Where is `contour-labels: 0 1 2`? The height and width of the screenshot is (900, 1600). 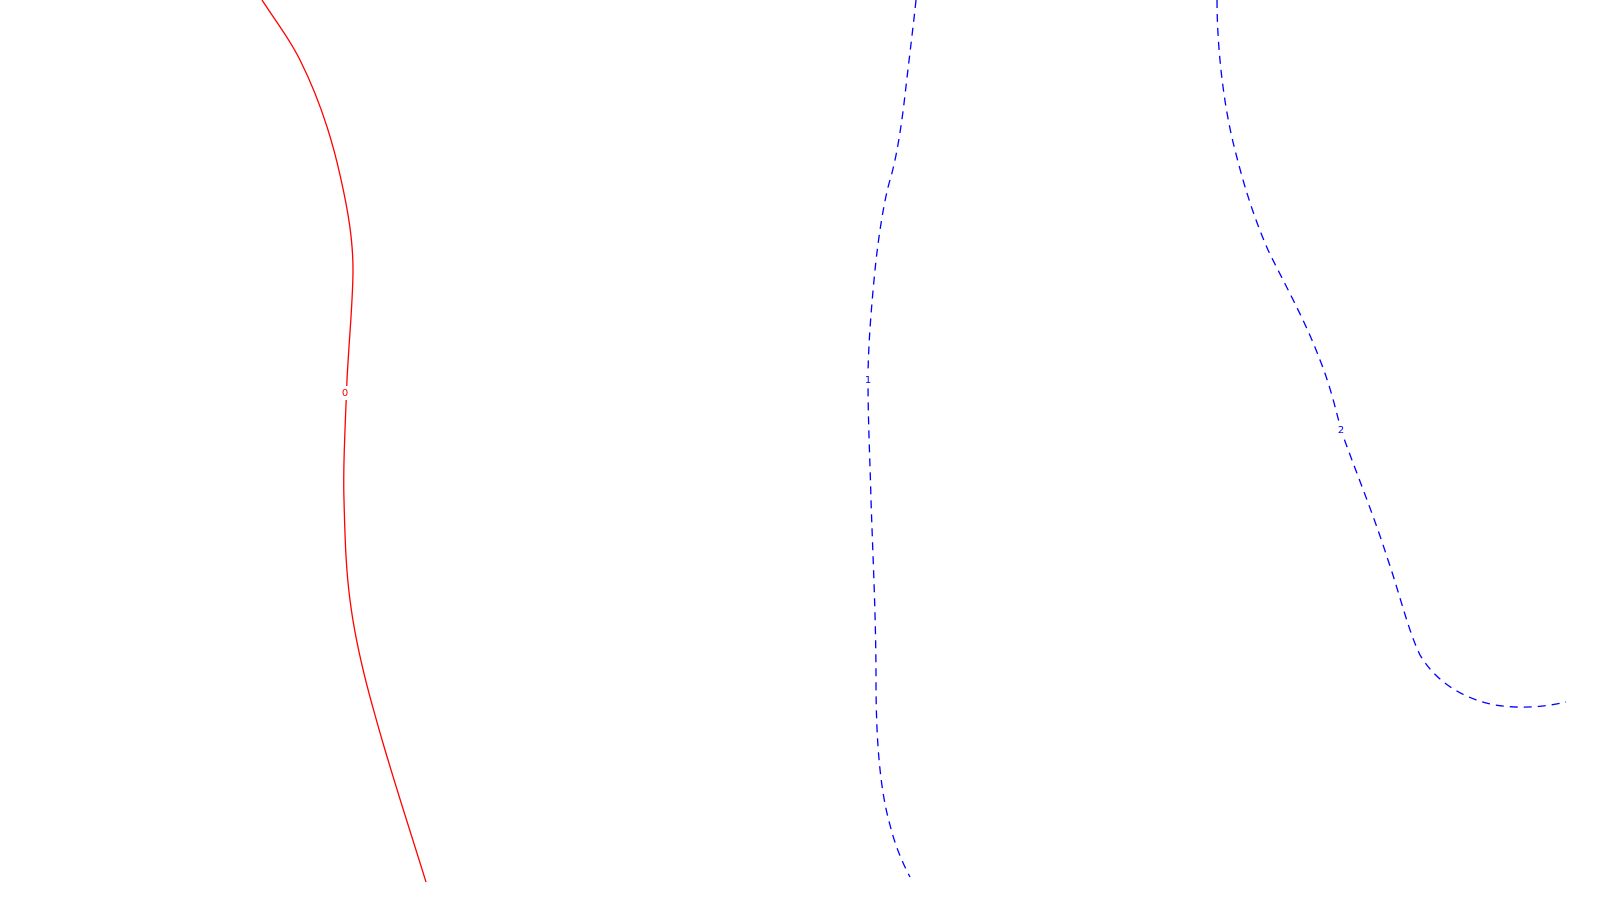 contour-labels: 0 1 2 is located at coordinates (843, 405).